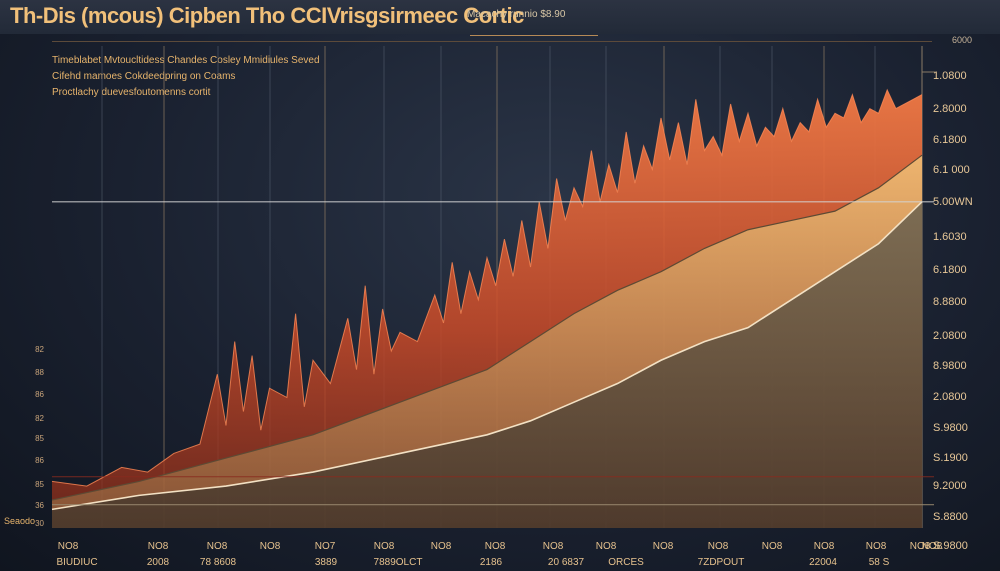 Image resolution: width=1000 pixels, height=571 pixels. What do you see at coordinates (879, 562) in the screenshot?
I see `x-tick-label-bottom: 58 S` at bounding box center [879, 562].